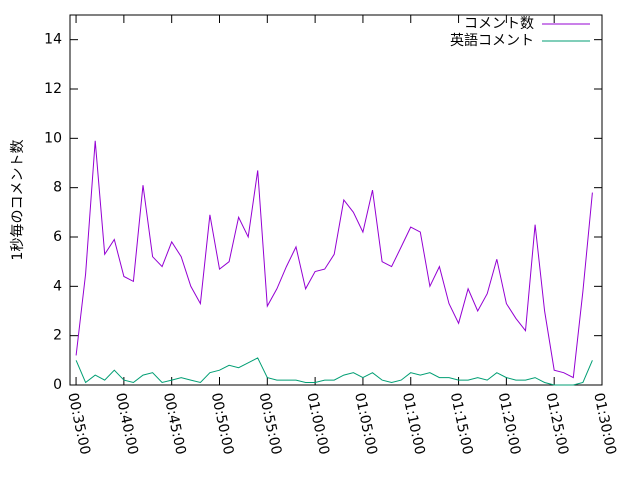 This screenshot has width=640, height=480. I want to click on x-tick-label: 01:25:00, so click(556, 423).